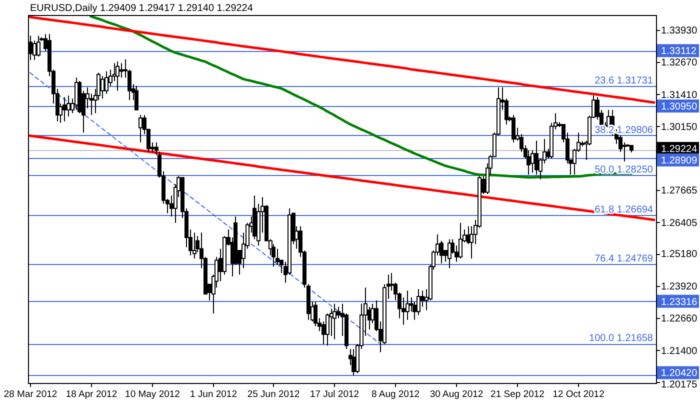 The width and height of the screenshot is (700, 402). Describe the element at coordinates (679, 107) in the screenshot. I see `y-tick-label: 1.30950` at that location.